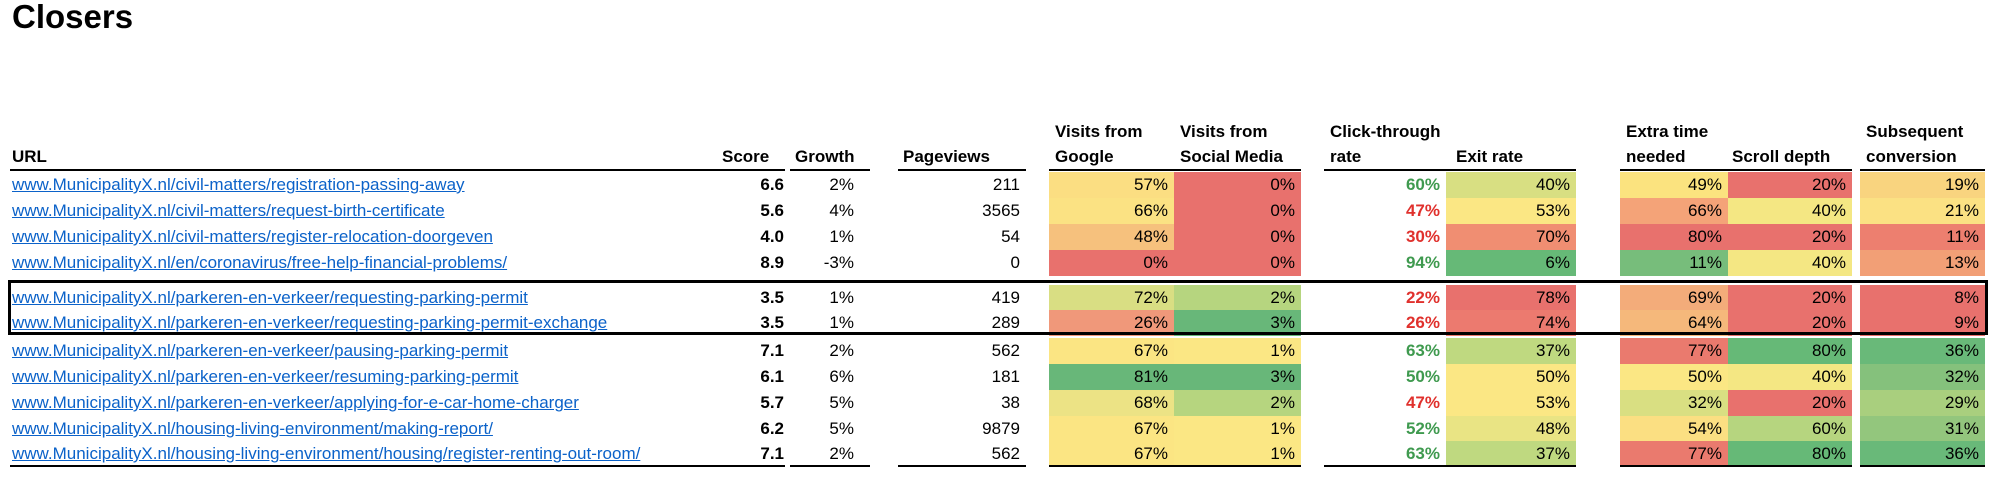 Image resolution: width=1999 pixels, height=491 pixels. Describe the element at coordinates (1422, 210) in the screenshot. I see `ctr-cell: 47%` at that location.